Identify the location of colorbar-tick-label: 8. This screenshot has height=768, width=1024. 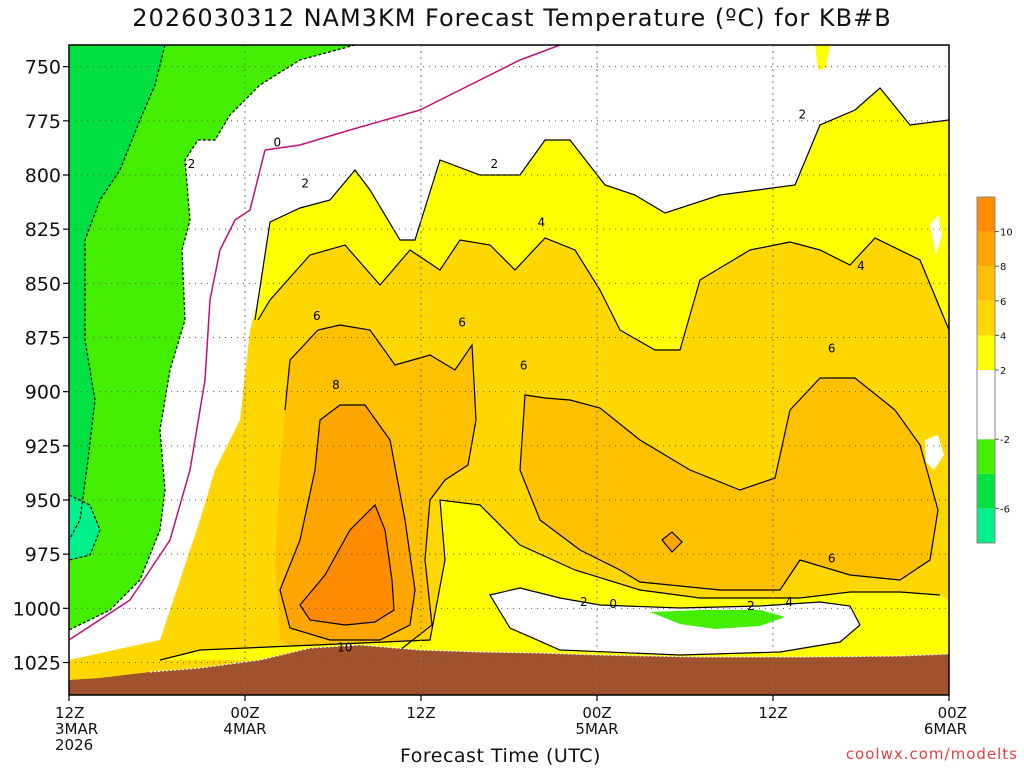
(1003, 267).